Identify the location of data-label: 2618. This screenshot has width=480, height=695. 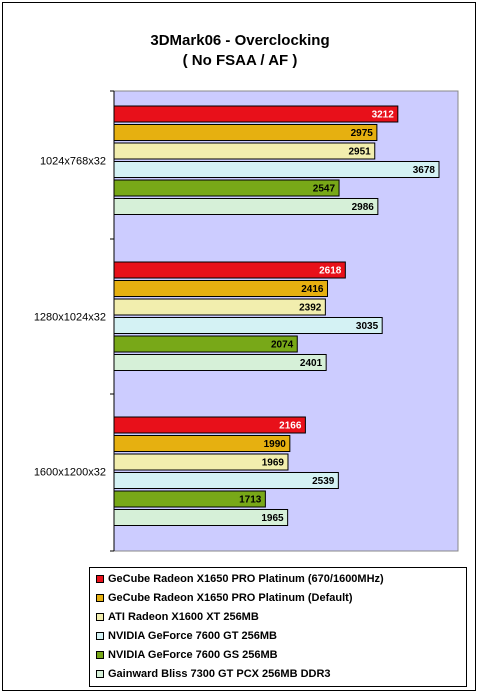
(330, 271).